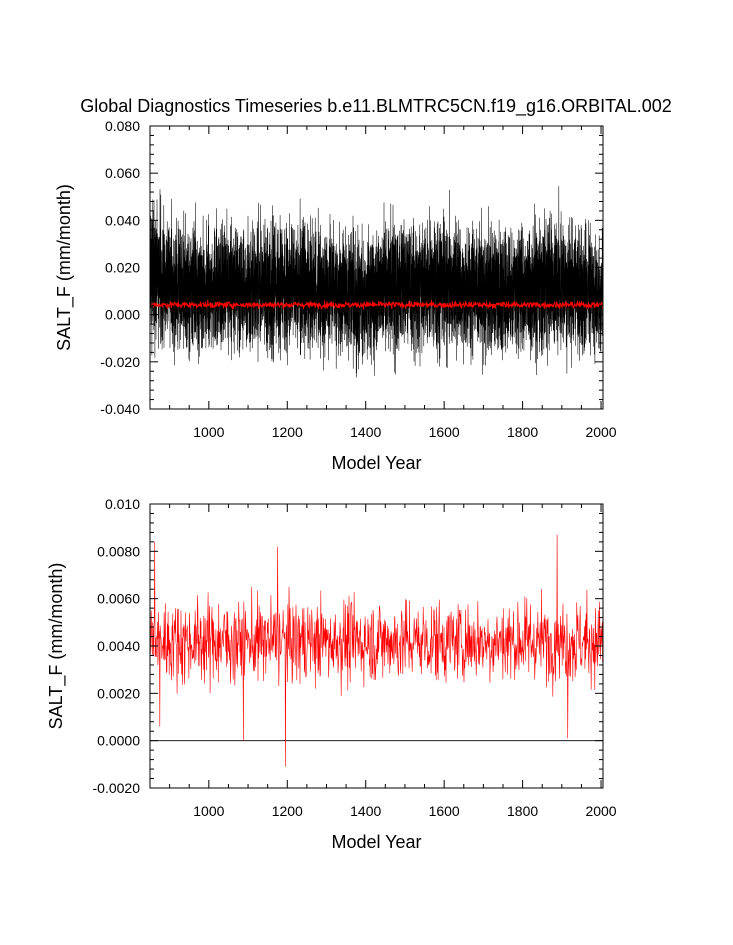  Describe the element at coordinates (122, 173) in the screenshot. I see `y-tick-label: 0.060` at that location.